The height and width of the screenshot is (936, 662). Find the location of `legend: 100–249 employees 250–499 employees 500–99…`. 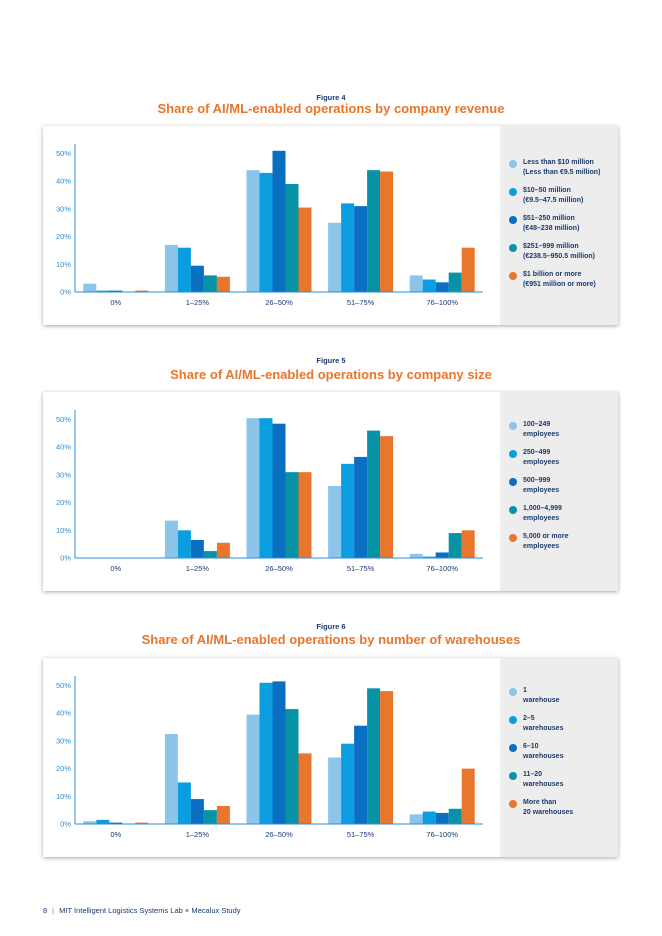

legend: 100–249 employees 250–499 employees 500–99… is located at coordinates (559, 491).